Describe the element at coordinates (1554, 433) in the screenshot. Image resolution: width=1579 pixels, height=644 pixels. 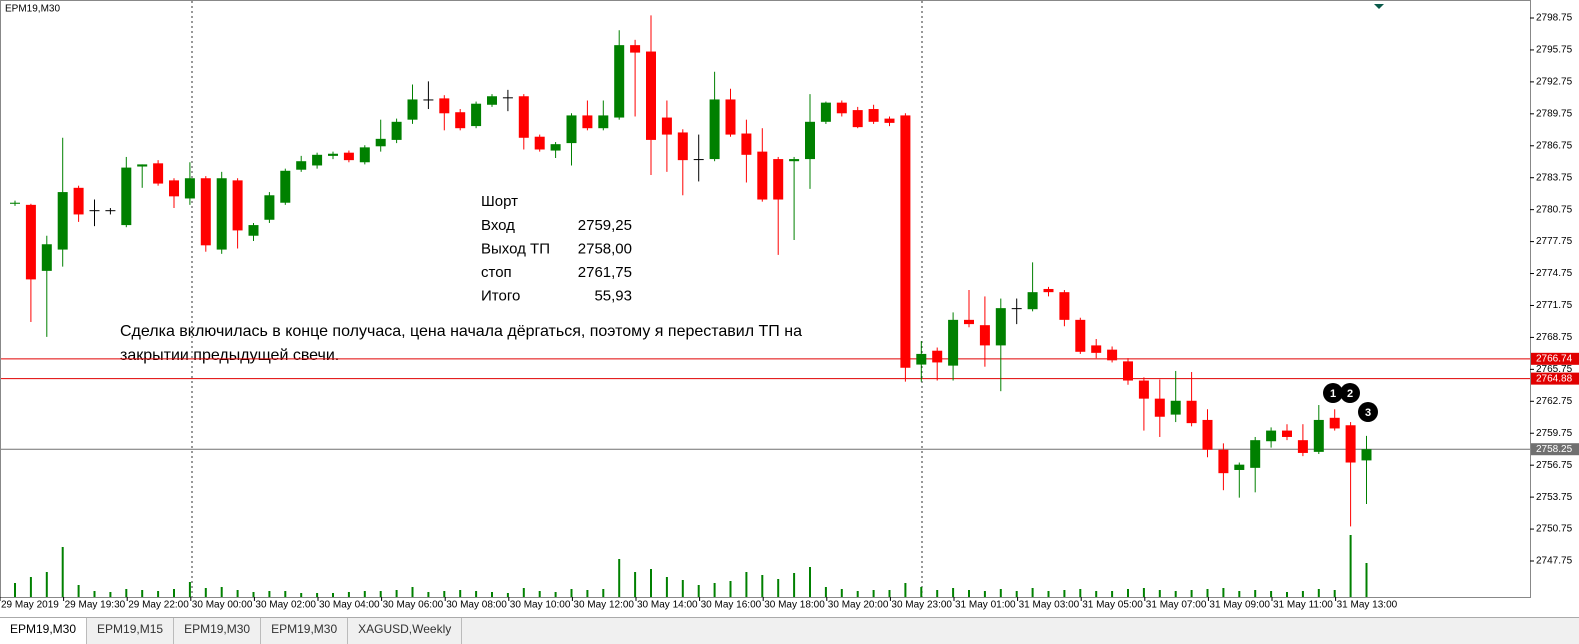
I see `y-tick-label: 2759.75` at that location.